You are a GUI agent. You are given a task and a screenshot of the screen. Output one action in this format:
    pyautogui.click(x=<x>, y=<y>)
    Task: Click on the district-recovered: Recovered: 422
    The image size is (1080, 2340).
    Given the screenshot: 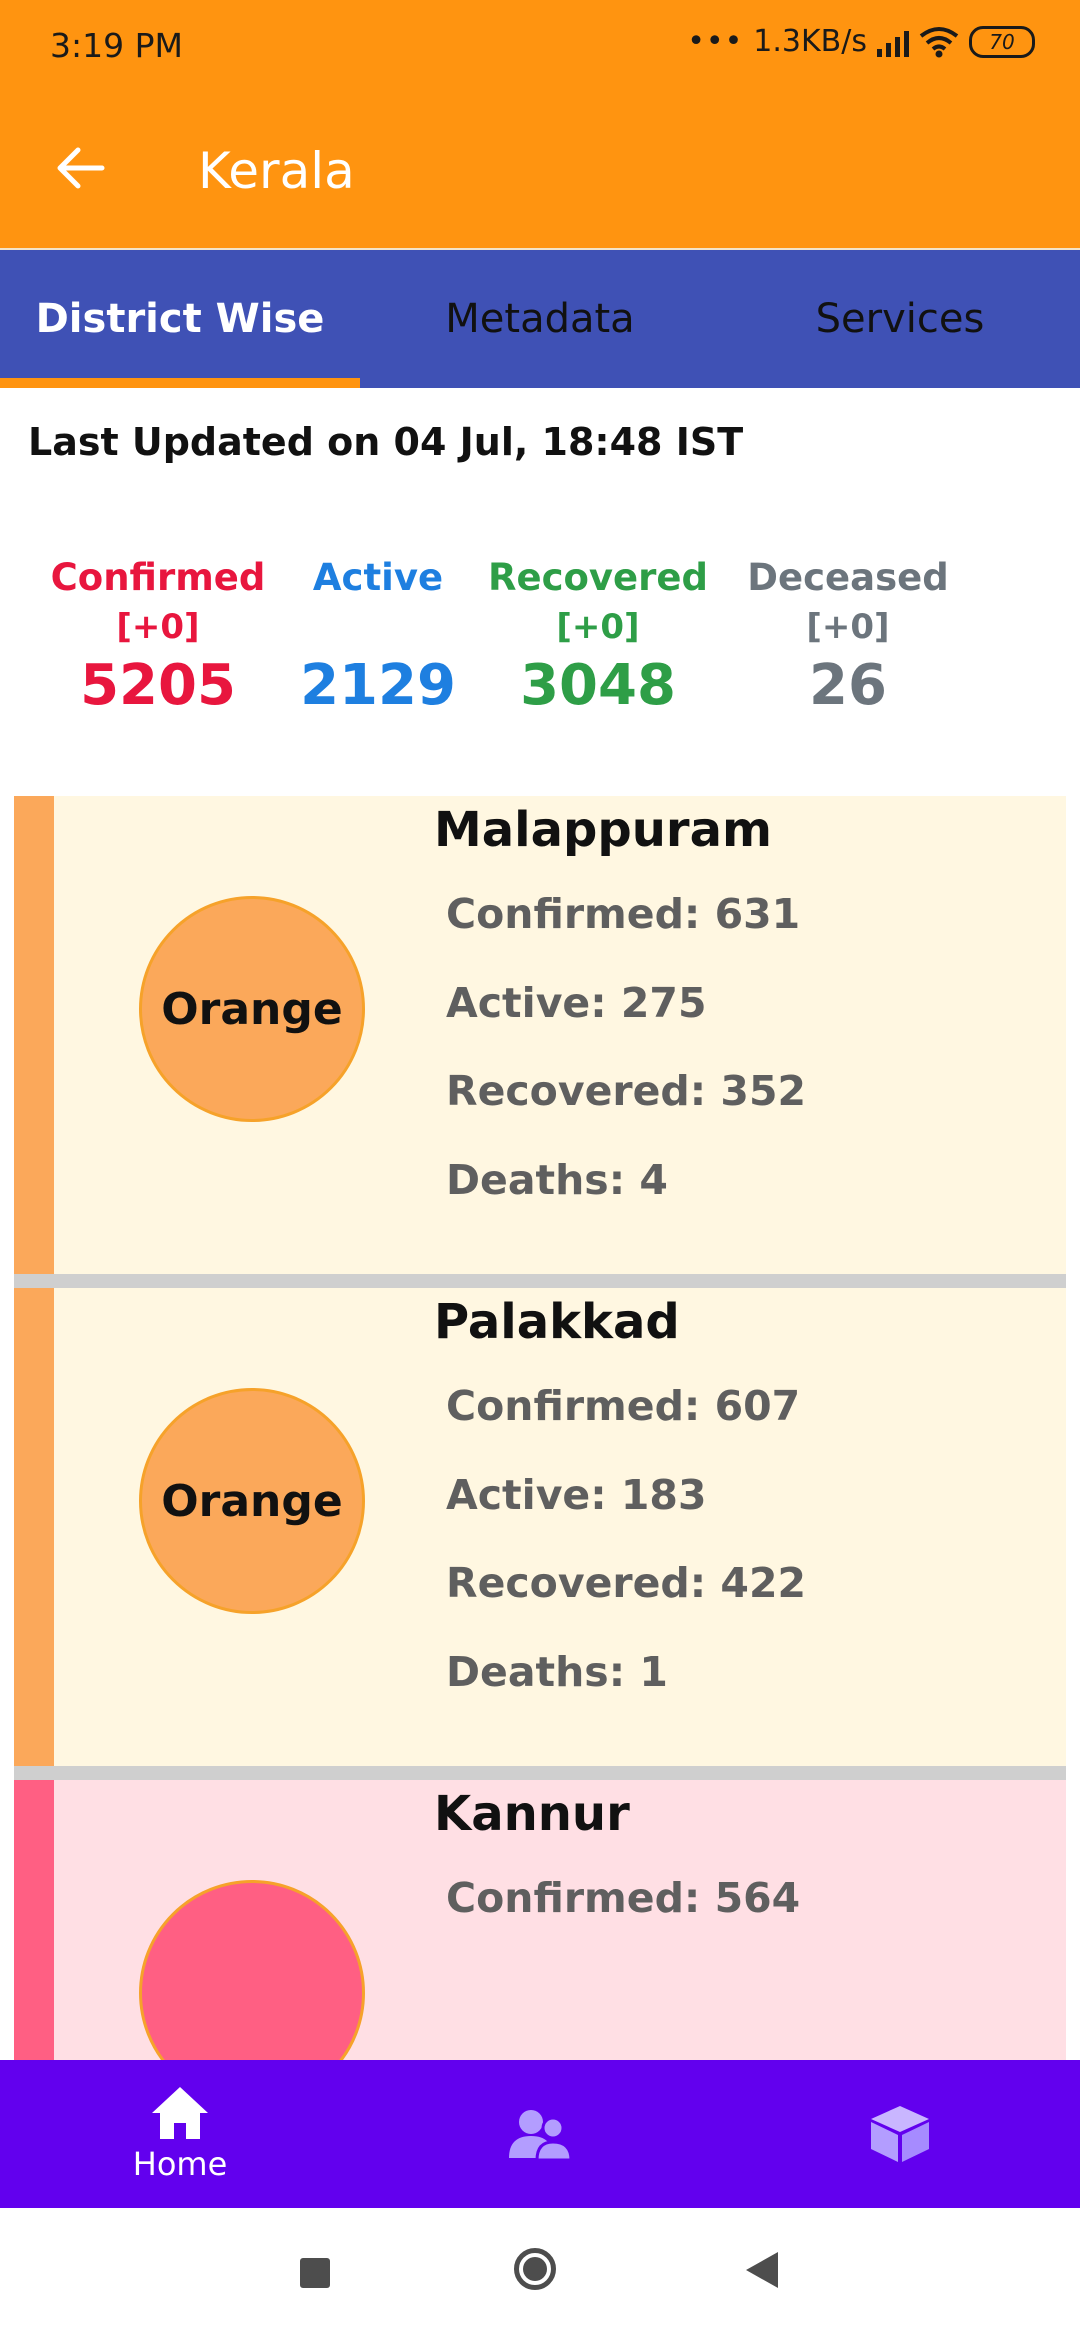 What is the action you would take?
    pyautogui.click(x=626, y=1583)
    